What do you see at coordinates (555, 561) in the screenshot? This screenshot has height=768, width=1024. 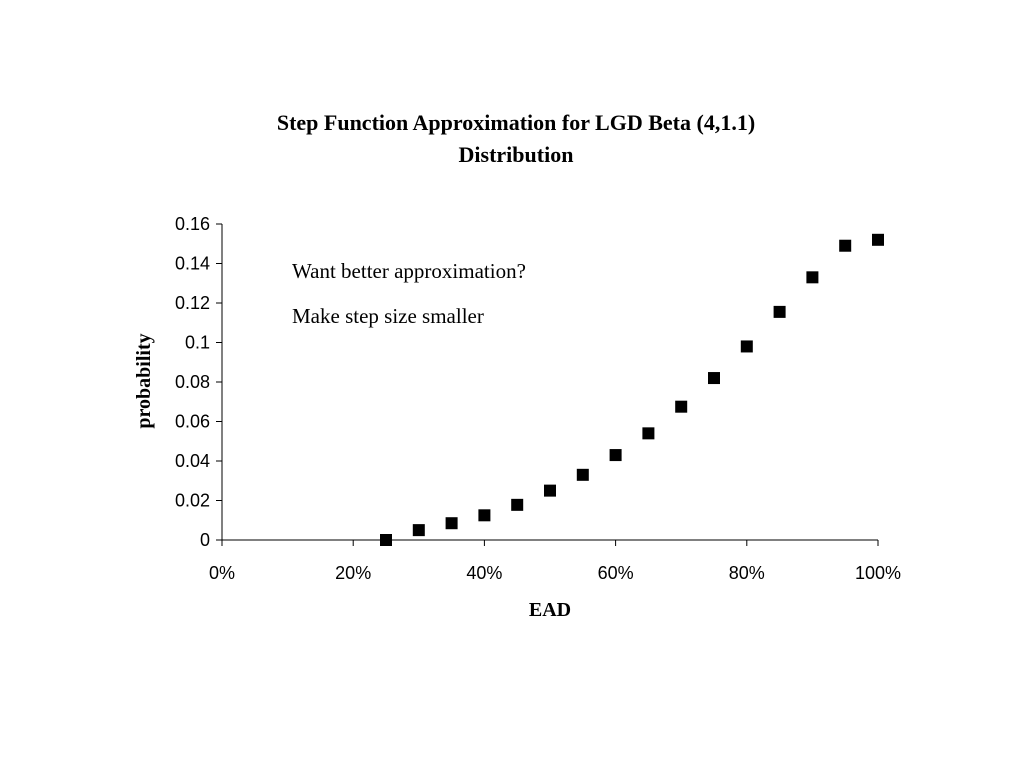 I see `x-ticks: 0% 20% 40% 60% 80% 100%` at bounding box center [555, 561].